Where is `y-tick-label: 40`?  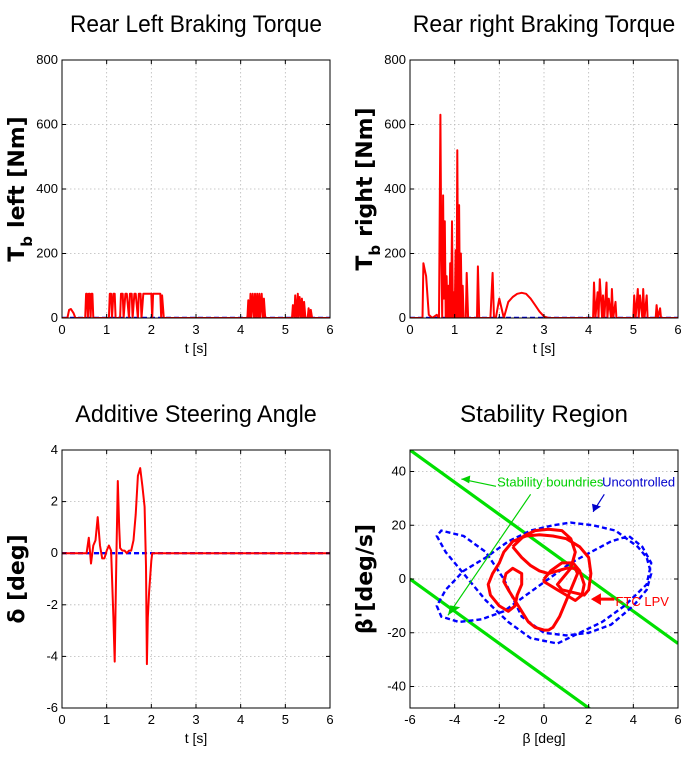 y-tick-label: 40 is located at coordinates (399, 471).